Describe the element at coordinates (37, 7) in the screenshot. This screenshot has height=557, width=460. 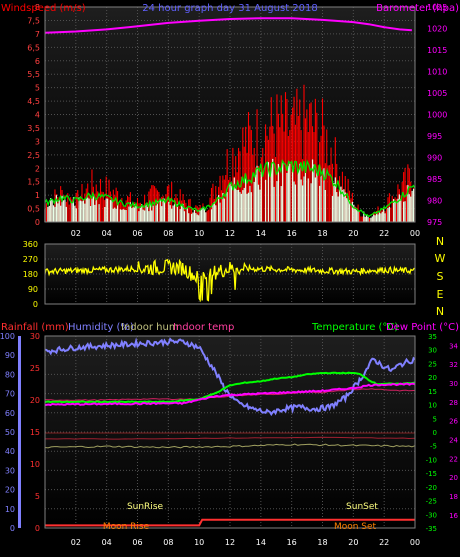
I see `wind-y-tick-label: 8` at that location.